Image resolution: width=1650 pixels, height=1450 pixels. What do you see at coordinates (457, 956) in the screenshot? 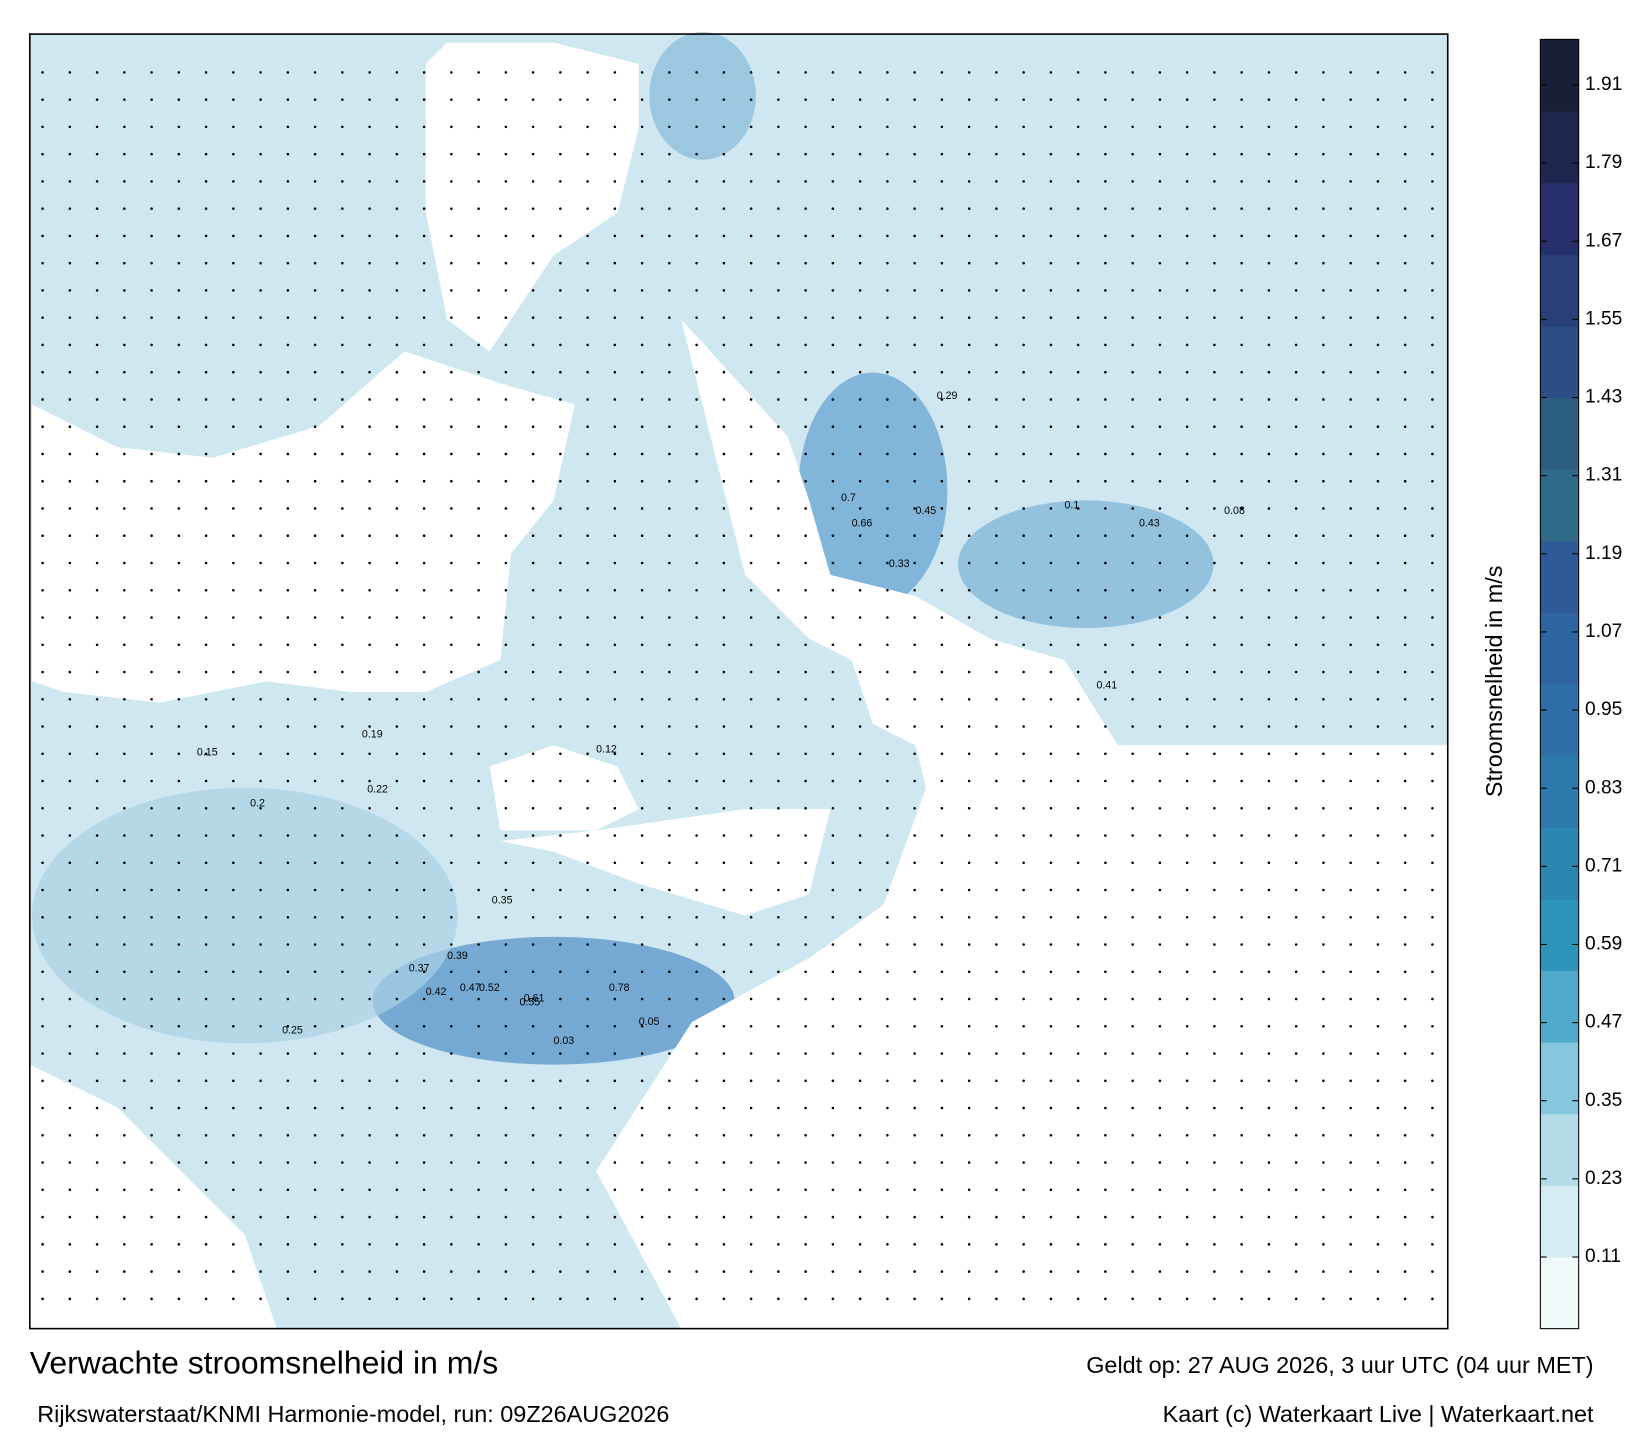
I see `speed-label: 0.39` at bounding box center [457, 956].